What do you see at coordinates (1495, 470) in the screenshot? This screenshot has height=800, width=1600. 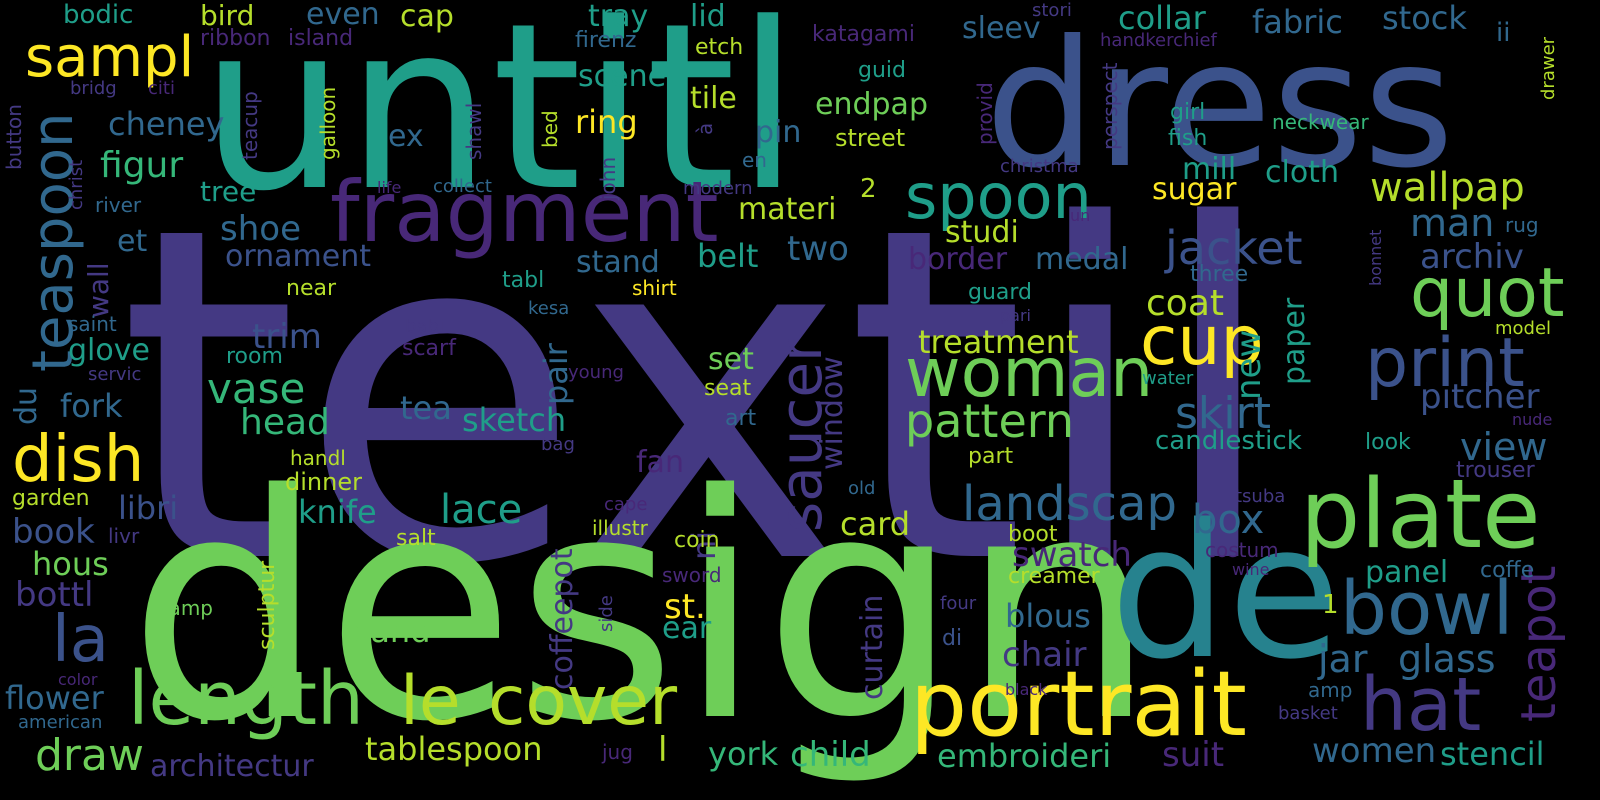 I see `word-trouser: trouser` at bounding box center [1495, 470].